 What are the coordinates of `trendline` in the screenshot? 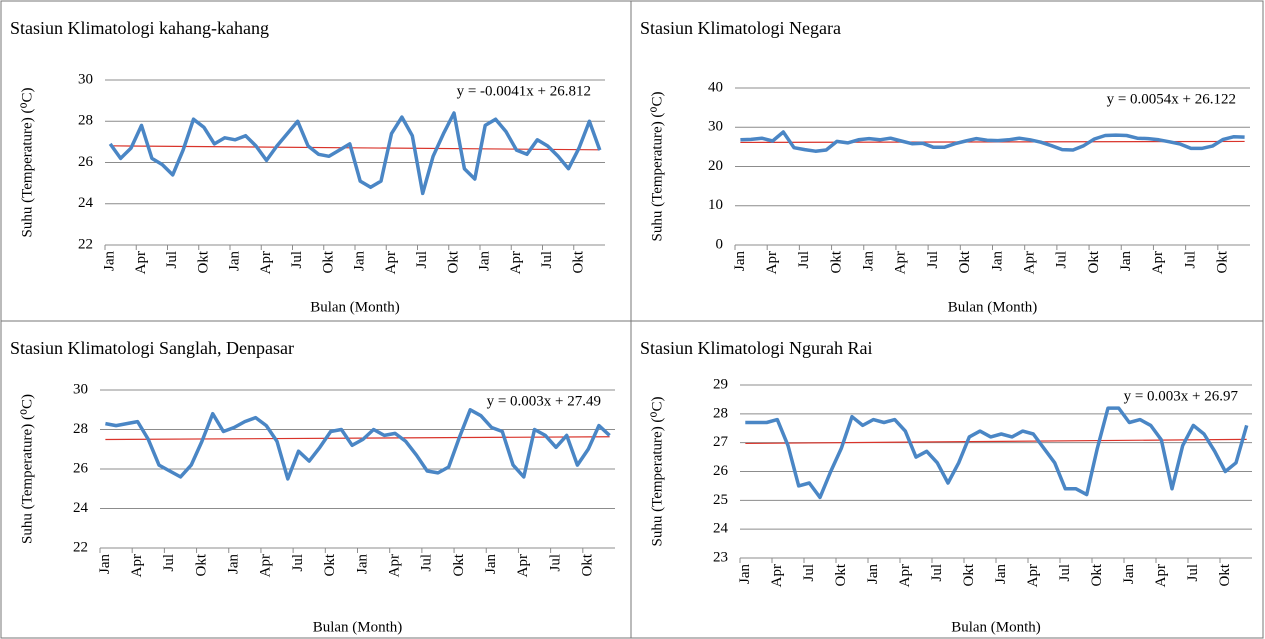 It's located at (357, 438).